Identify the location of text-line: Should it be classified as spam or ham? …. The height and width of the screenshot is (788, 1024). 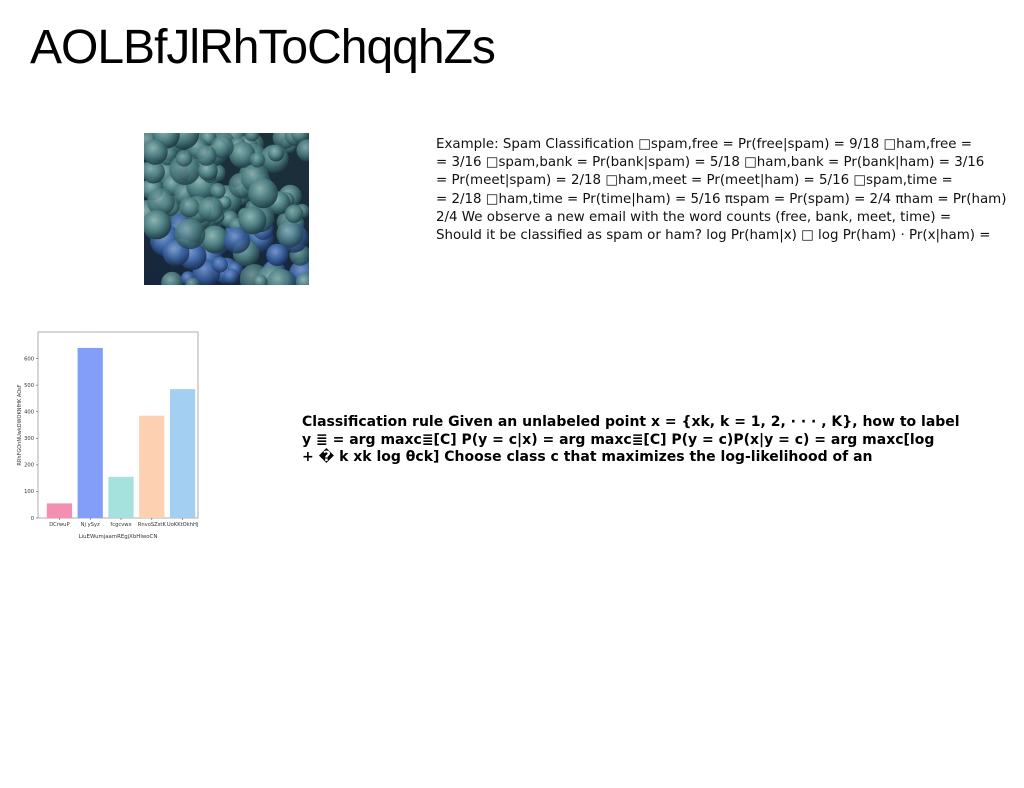
(713, 236).